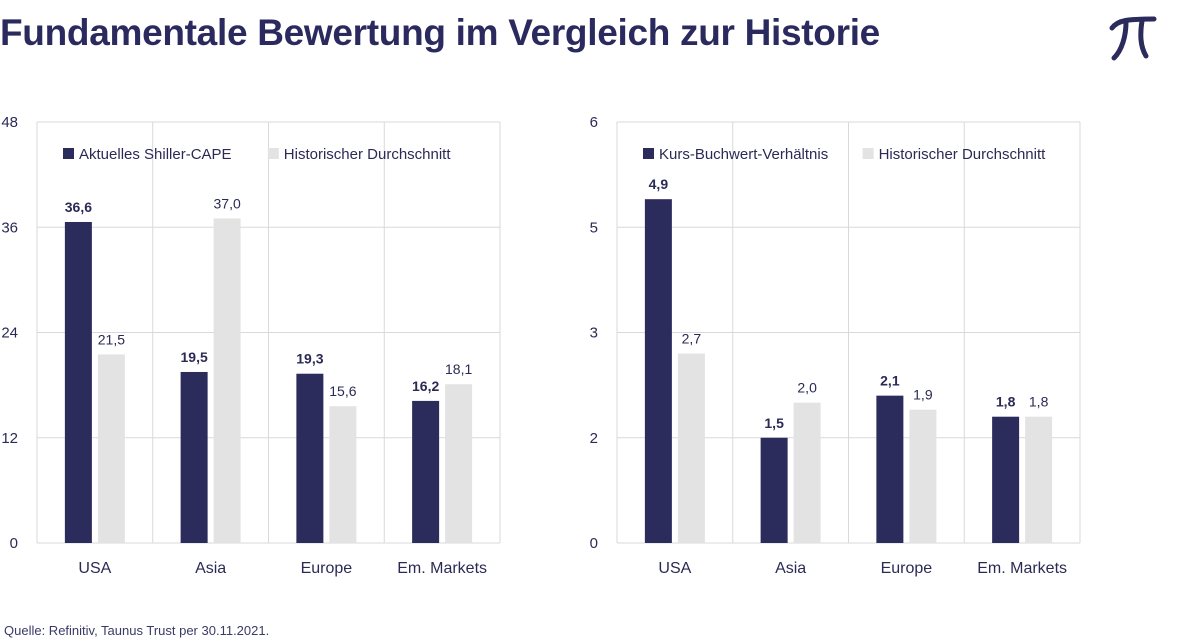  I want to click on y-tick-label: 48, so click(9, 122).